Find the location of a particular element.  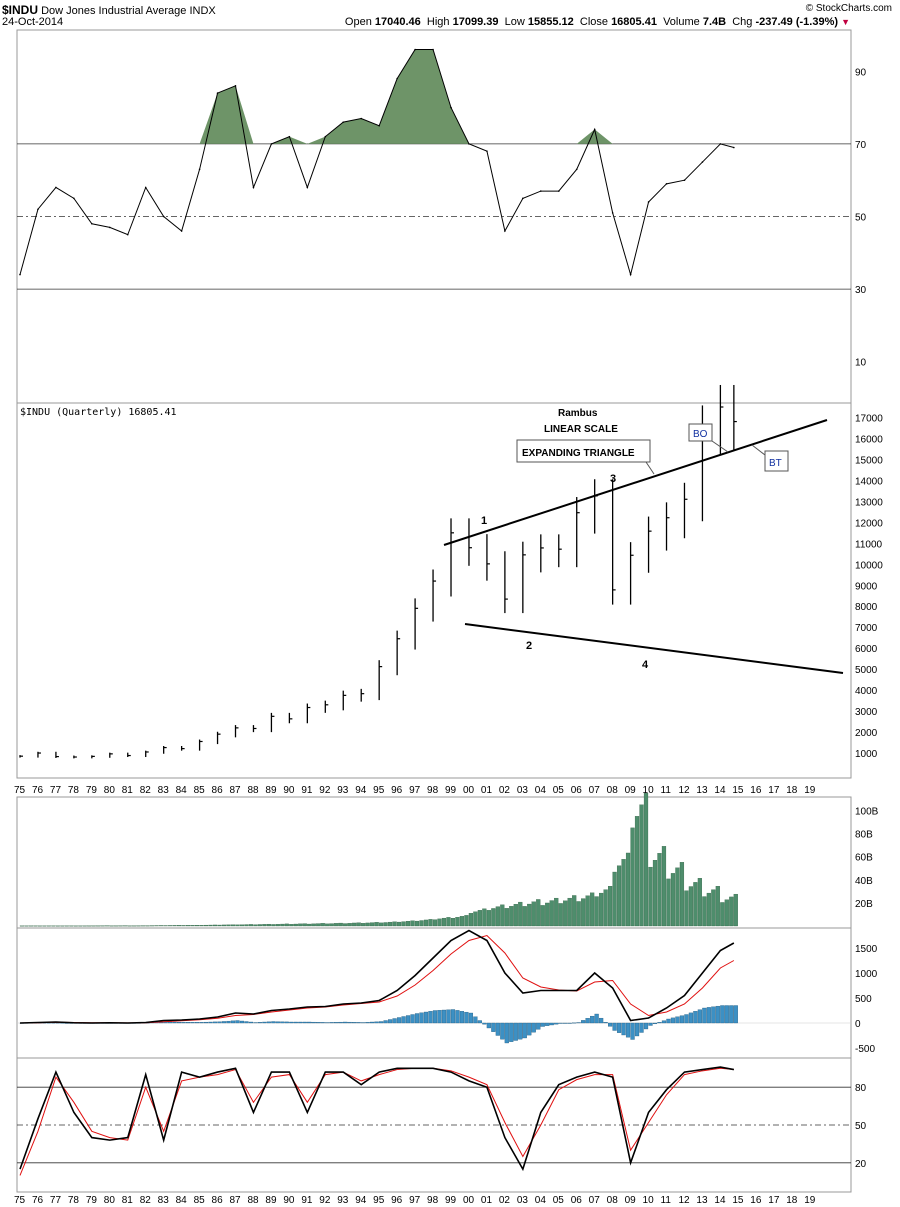

macd-tick-label: 500 is located at coordinates (863, 999).